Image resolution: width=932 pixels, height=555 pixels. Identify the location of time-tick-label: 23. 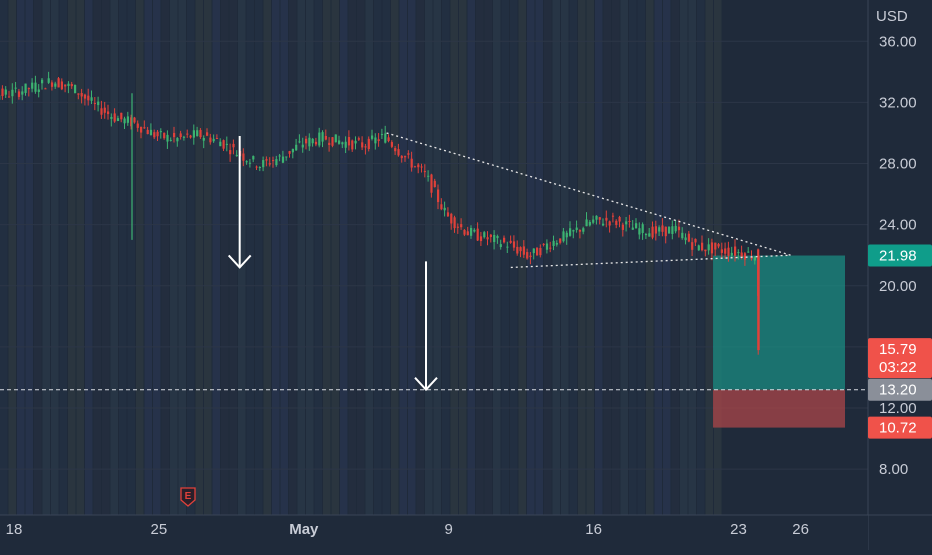
(738, 529).